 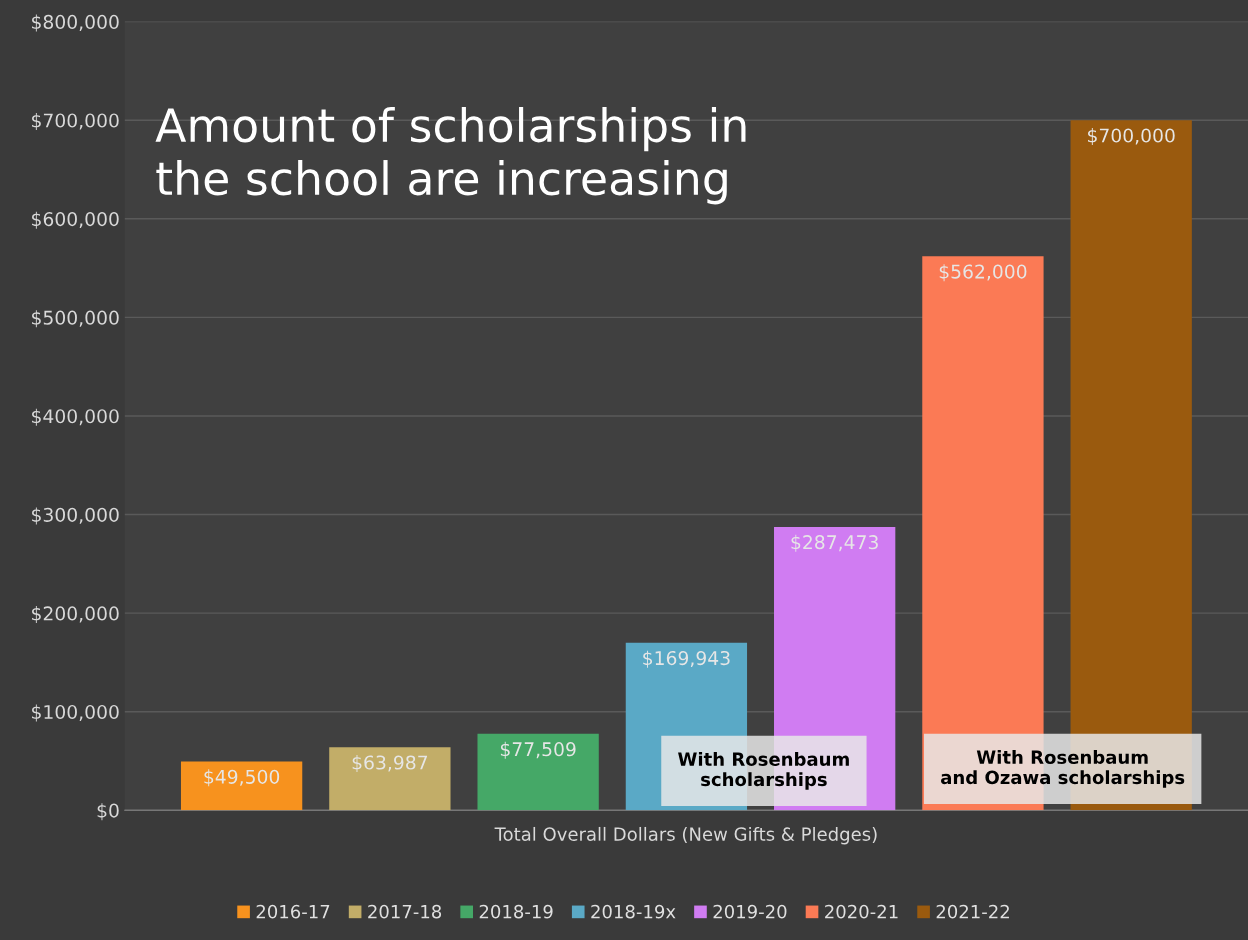 I want to click on y-tick-label: $800,000, so click(x=75, y=23).